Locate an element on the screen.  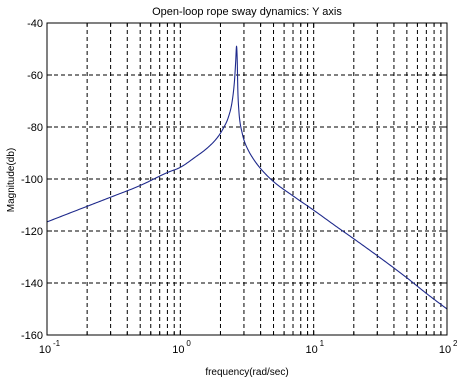
x-tick-label-exponent: -1 is located at coordinates (57, 343).